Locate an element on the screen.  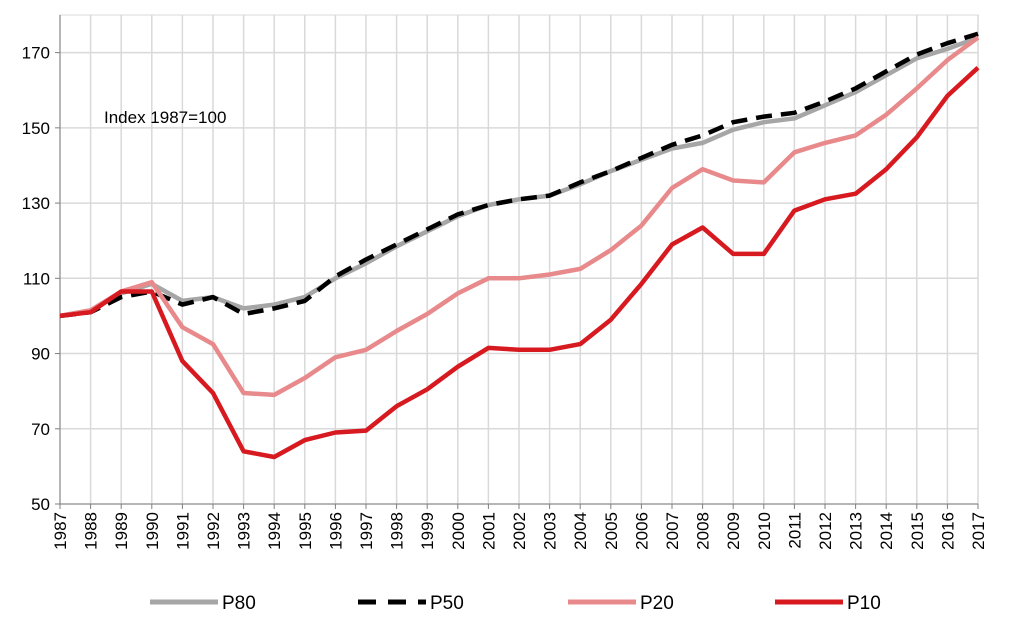
x-tick-label: 2009 is located at coordinates (733, 531).